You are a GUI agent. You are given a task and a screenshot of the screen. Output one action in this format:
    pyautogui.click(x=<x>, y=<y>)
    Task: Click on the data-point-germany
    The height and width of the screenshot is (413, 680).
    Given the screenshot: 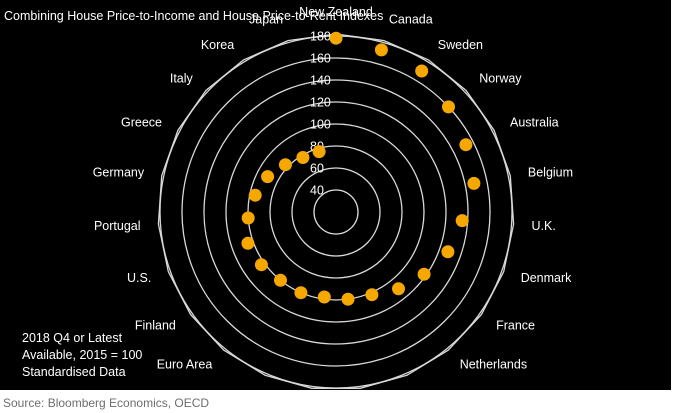 What is the action you would take?
    pyautogui.click(x=255, y=195)
    